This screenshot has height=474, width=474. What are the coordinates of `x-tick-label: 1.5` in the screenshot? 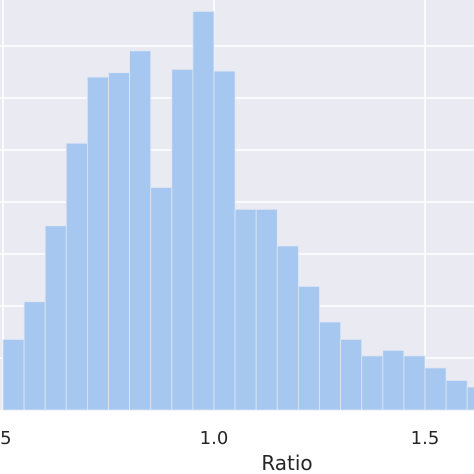 It's located at (425, 438).